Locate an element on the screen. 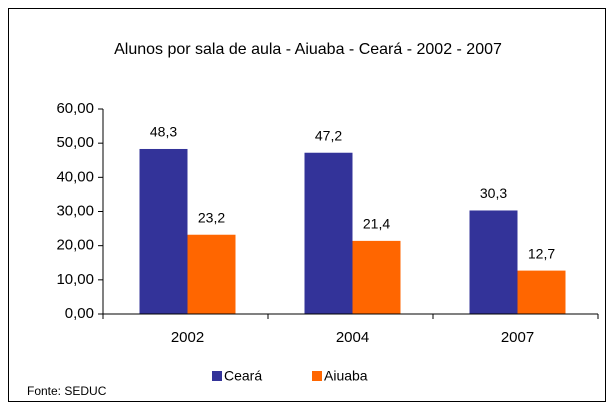 The height and width of the screenshot is (410, 614). value-label: 47,2 is located at coordinates (328, 135).